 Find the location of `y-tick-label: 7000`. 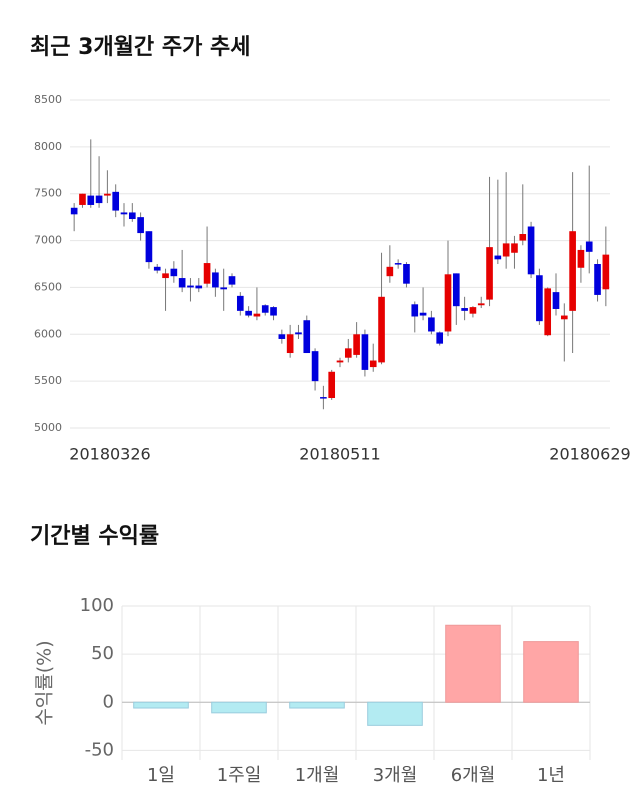

y-tick-label: 7000 is located at coordinates (48, 240).